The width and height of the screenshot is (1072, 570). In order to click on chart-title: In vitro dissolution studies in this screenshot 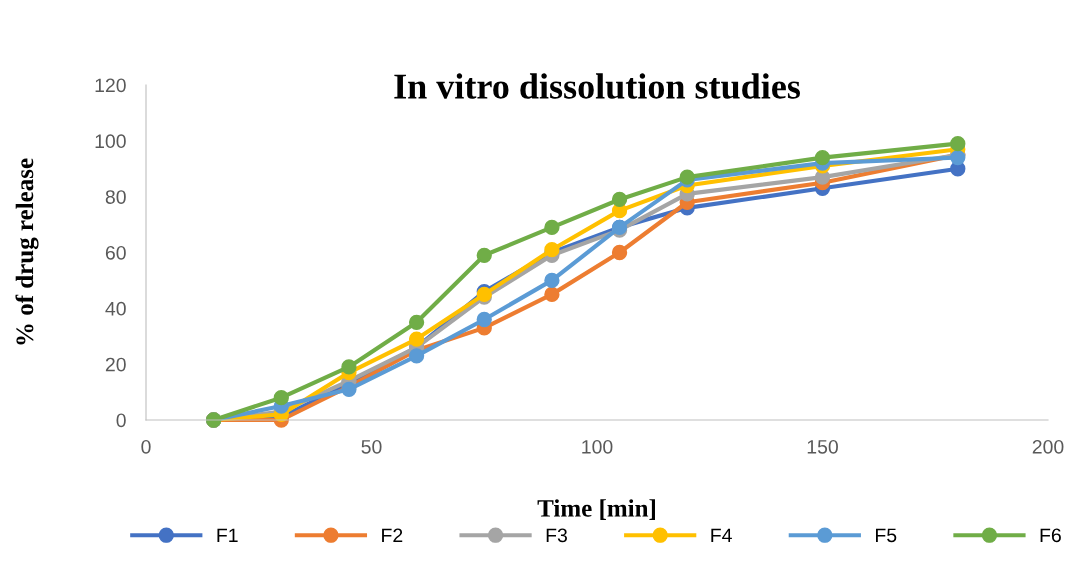, I will do `click(597, 86)`.